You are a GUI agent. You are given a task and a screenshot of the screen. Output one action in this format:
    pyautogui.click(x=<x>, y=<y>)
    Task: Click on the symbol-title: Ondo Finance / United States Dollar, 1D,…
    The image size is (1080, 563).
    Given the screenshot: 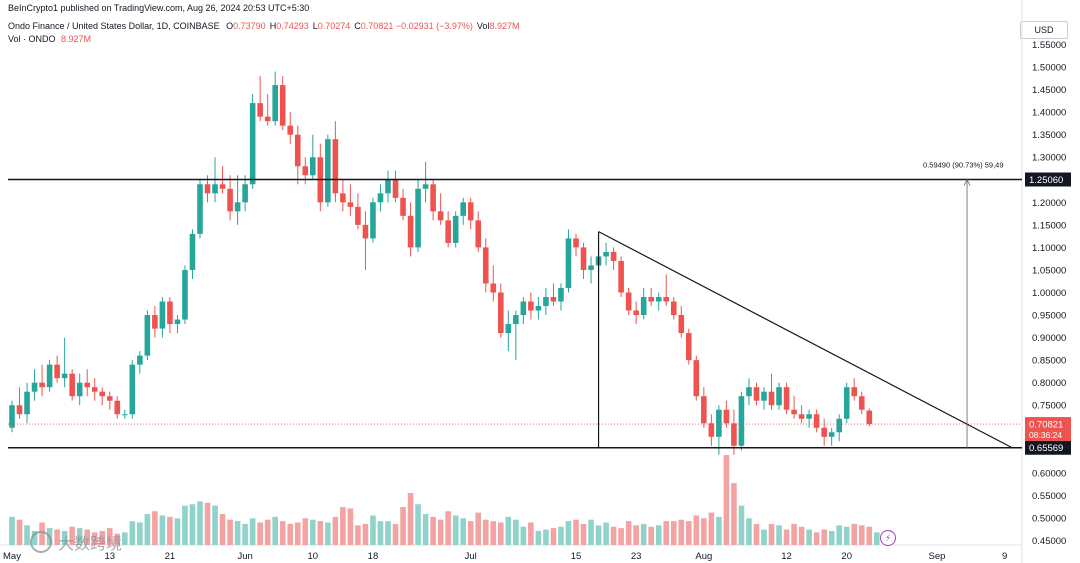 What is the action you would take?
    pyautogui.click(x=114, y=26)
    